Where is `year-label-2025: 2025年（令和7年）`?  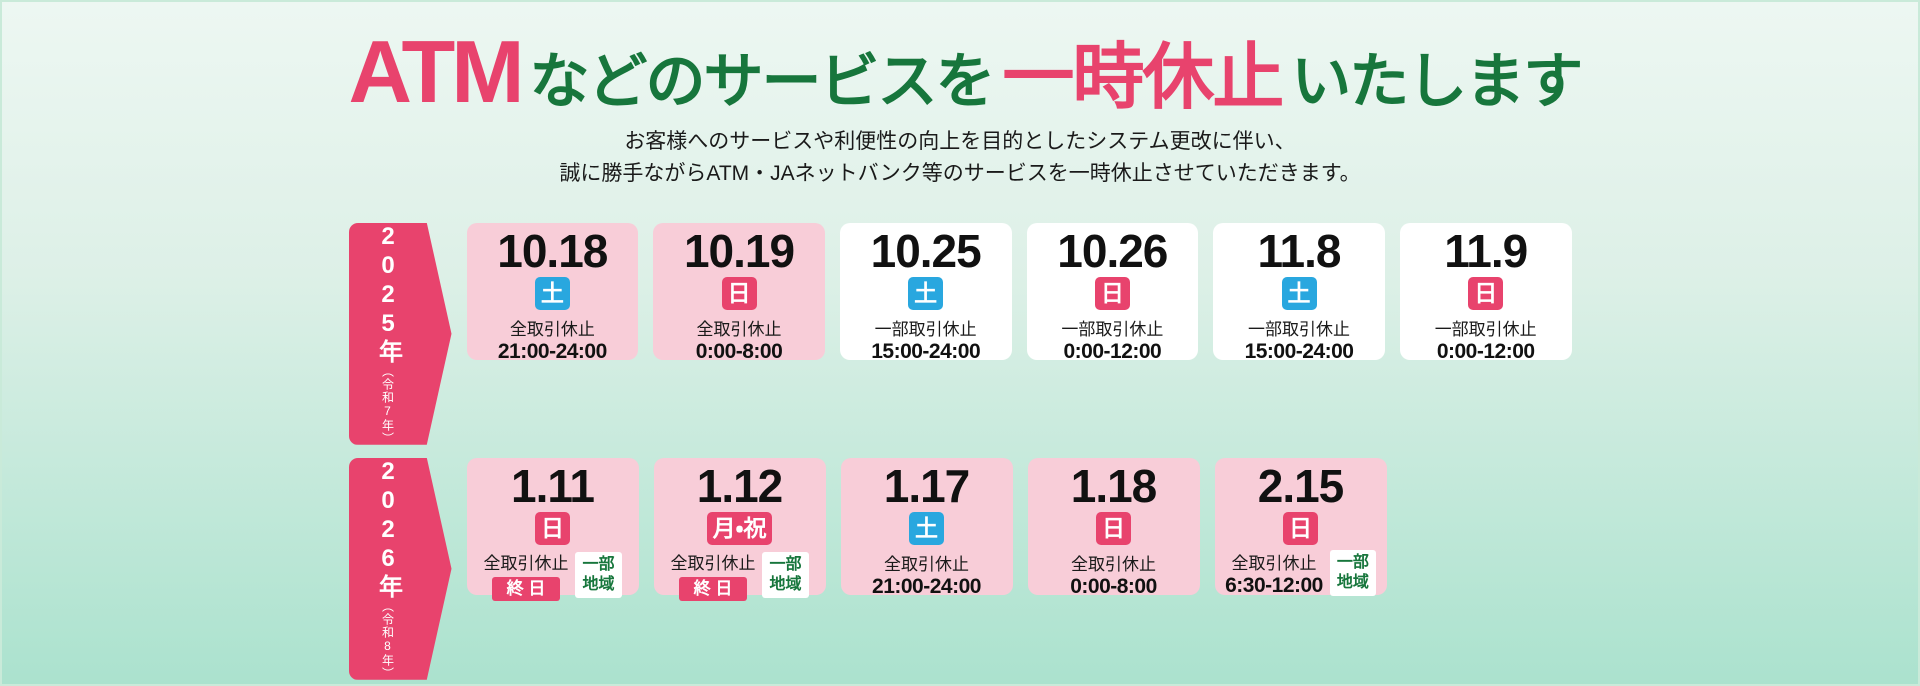 year-label-2025: 2025年（令和7年） is located at coordinates (400, 333).